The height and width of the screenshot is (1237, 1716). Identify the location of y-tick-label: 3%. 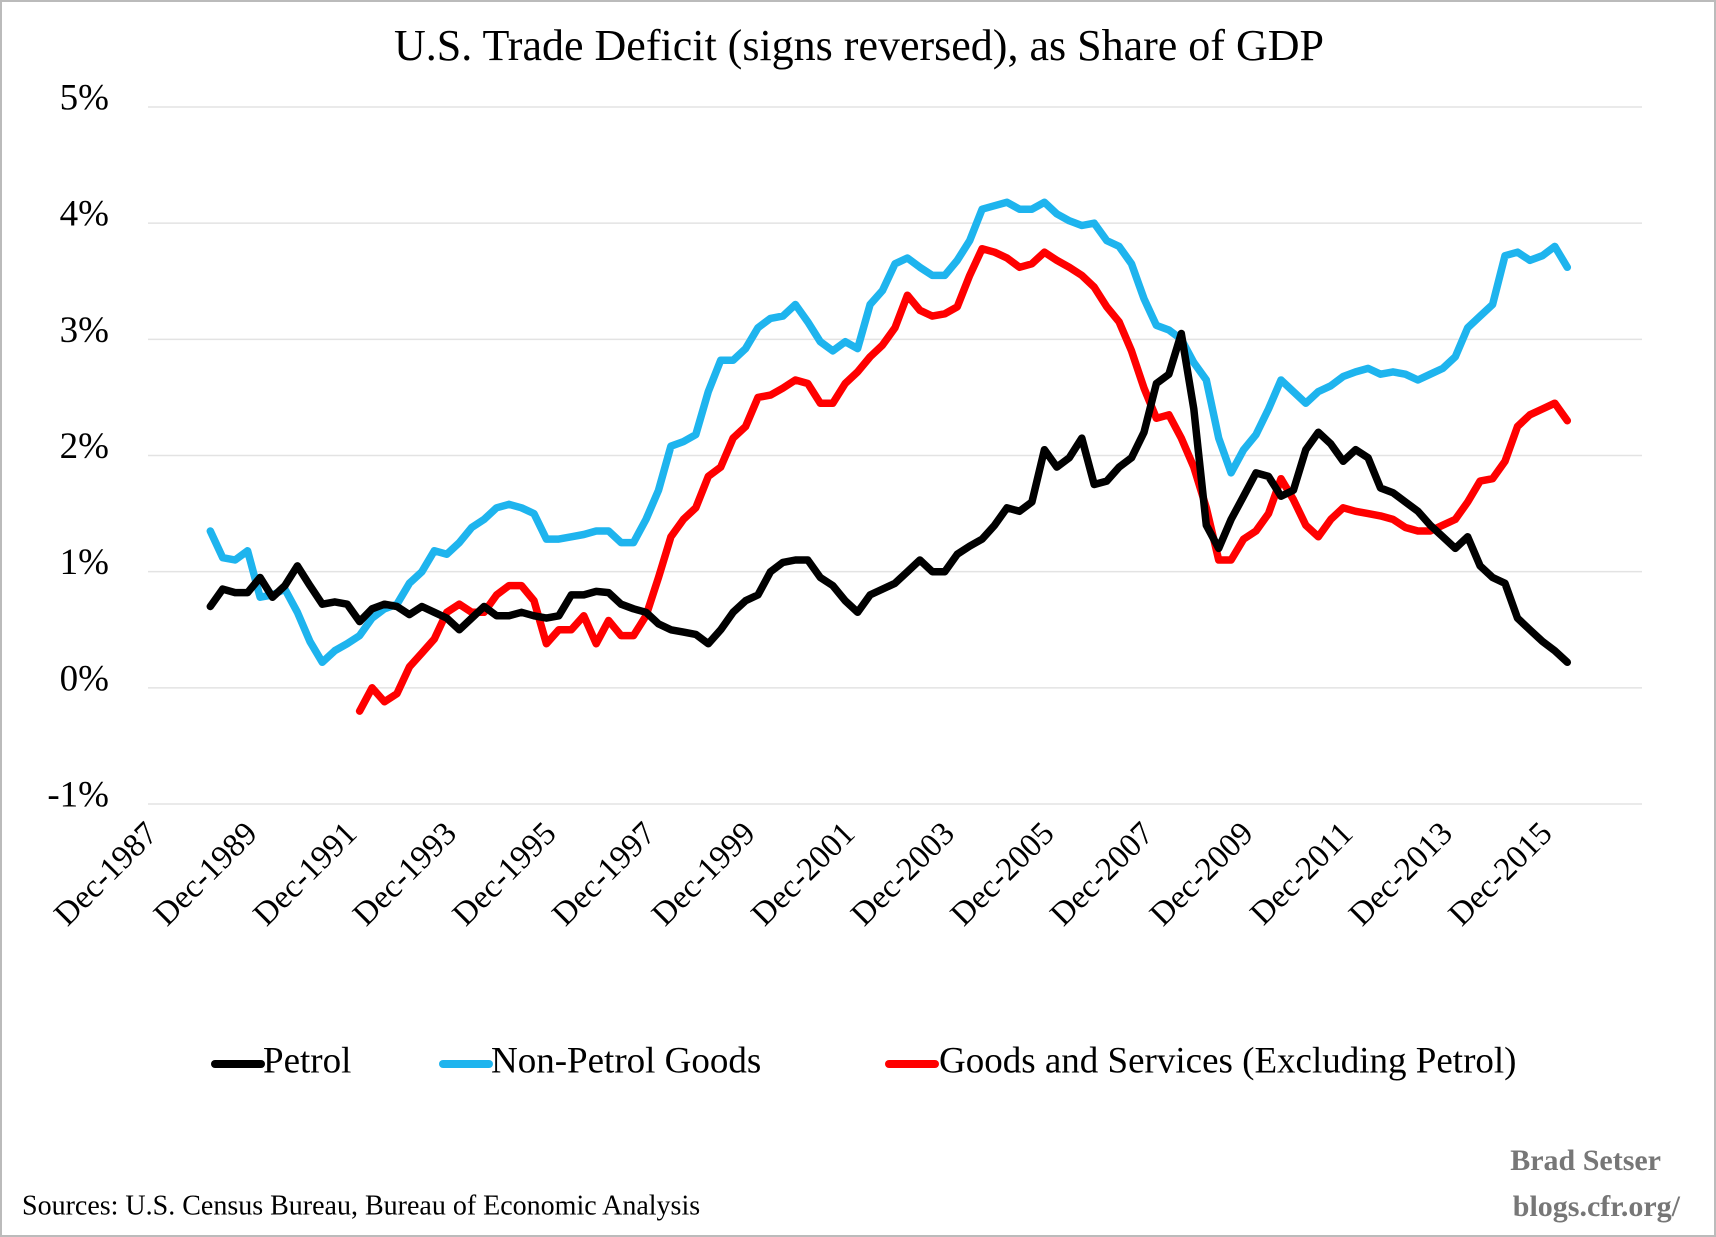
(84, 330).